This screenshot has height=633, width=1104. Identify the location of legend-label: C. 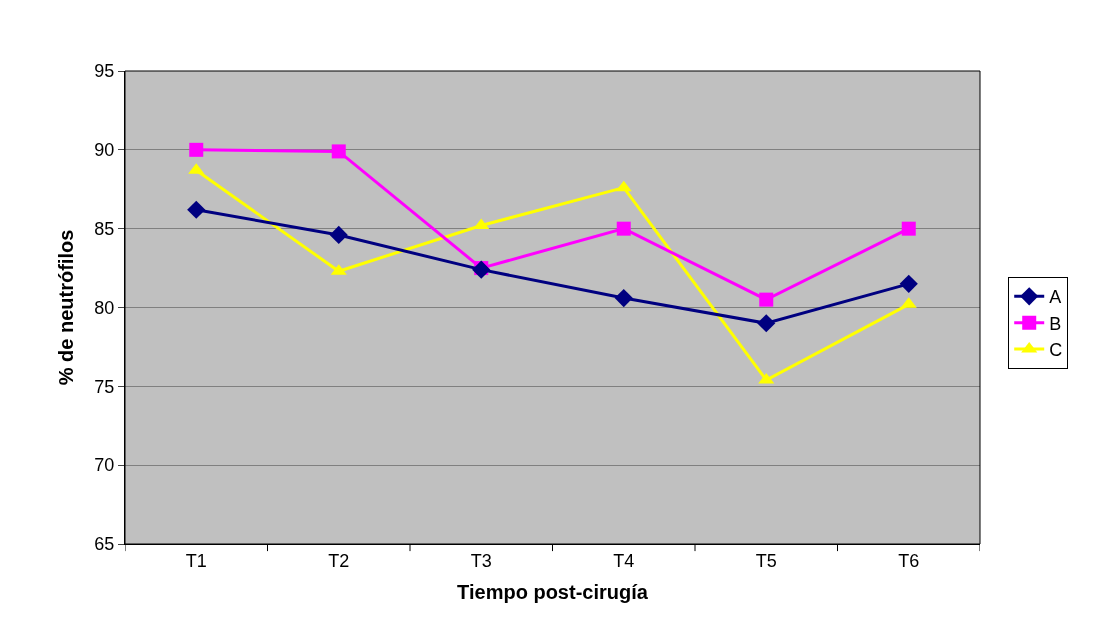
(1056, 350).